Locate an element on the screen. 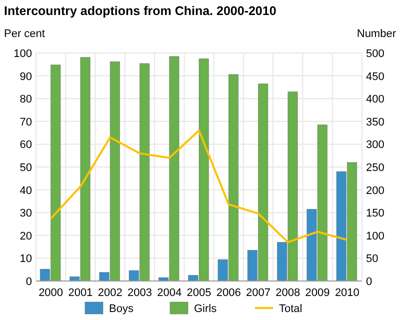 Image resolution: width=400 pixels, height=320 pixels. y-tick-label: 40 is located at coordinates (26, 190).